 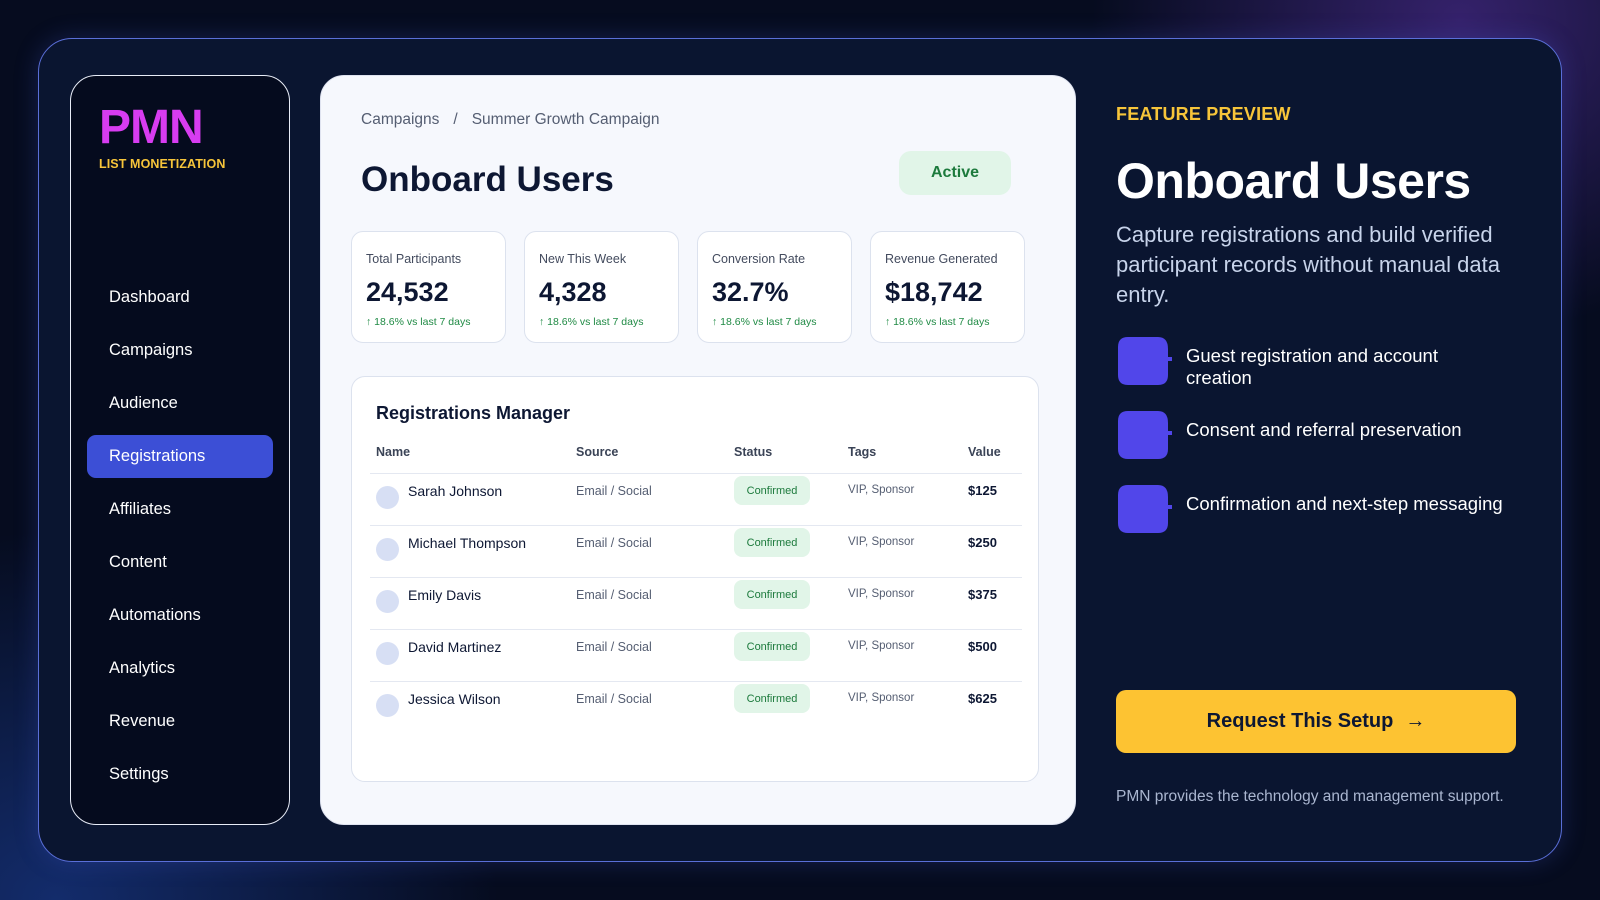 I want to click on feature-title: Onboard Users, so click(x=1293, y=181).